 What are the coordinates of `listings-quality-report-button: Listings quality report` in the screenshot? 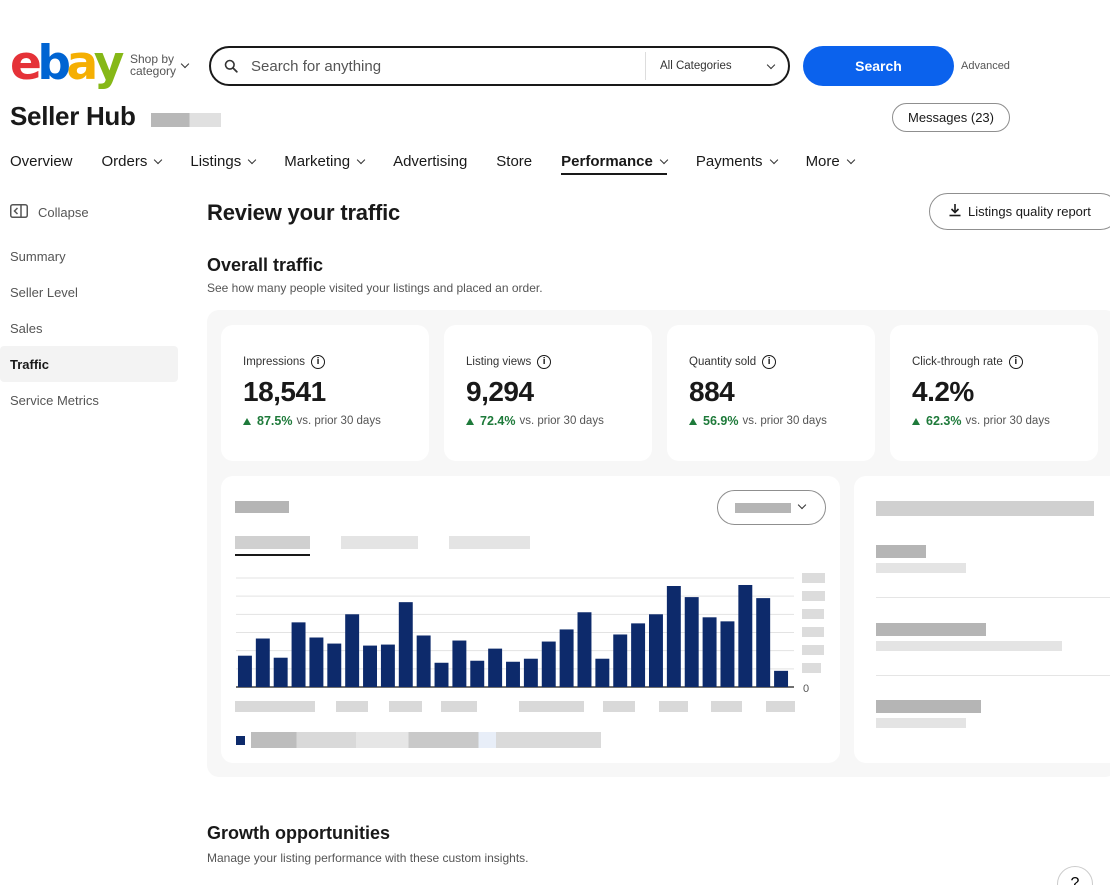 It's located at (1019, 211).